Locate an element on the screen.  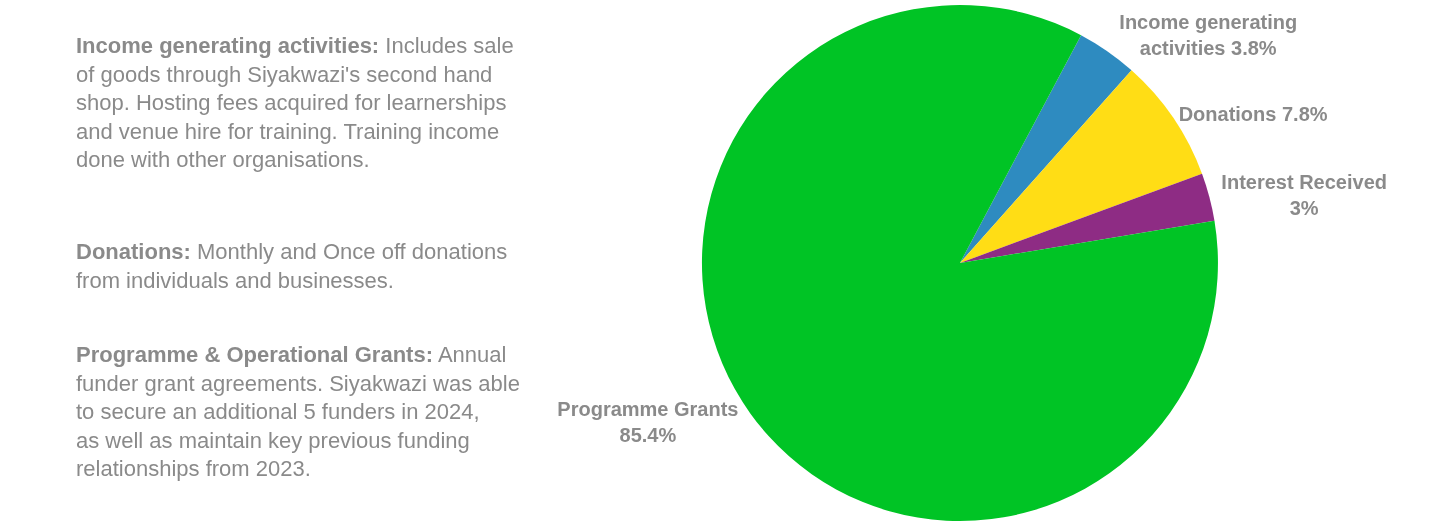
slice-label: Programme Grants is located at coordinates (648, 408).